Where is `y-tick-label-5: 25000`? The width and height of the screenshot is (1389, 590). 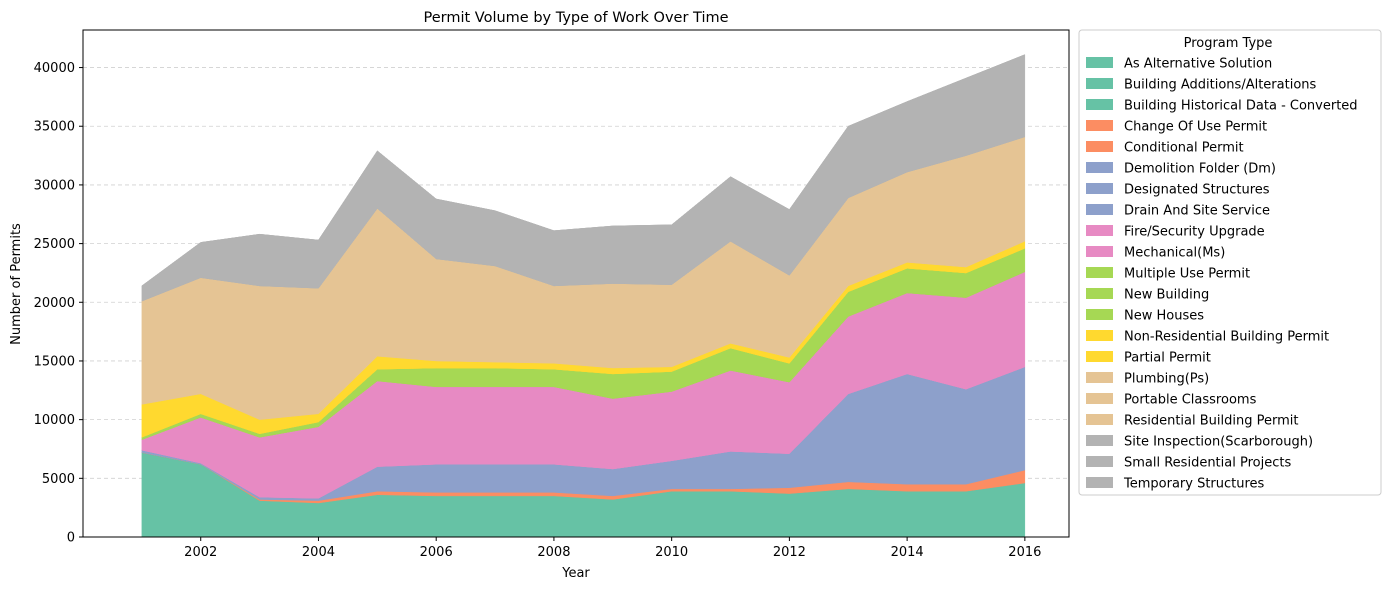
y-tick-label-5: 25000 is located at coordinates (54, 244).